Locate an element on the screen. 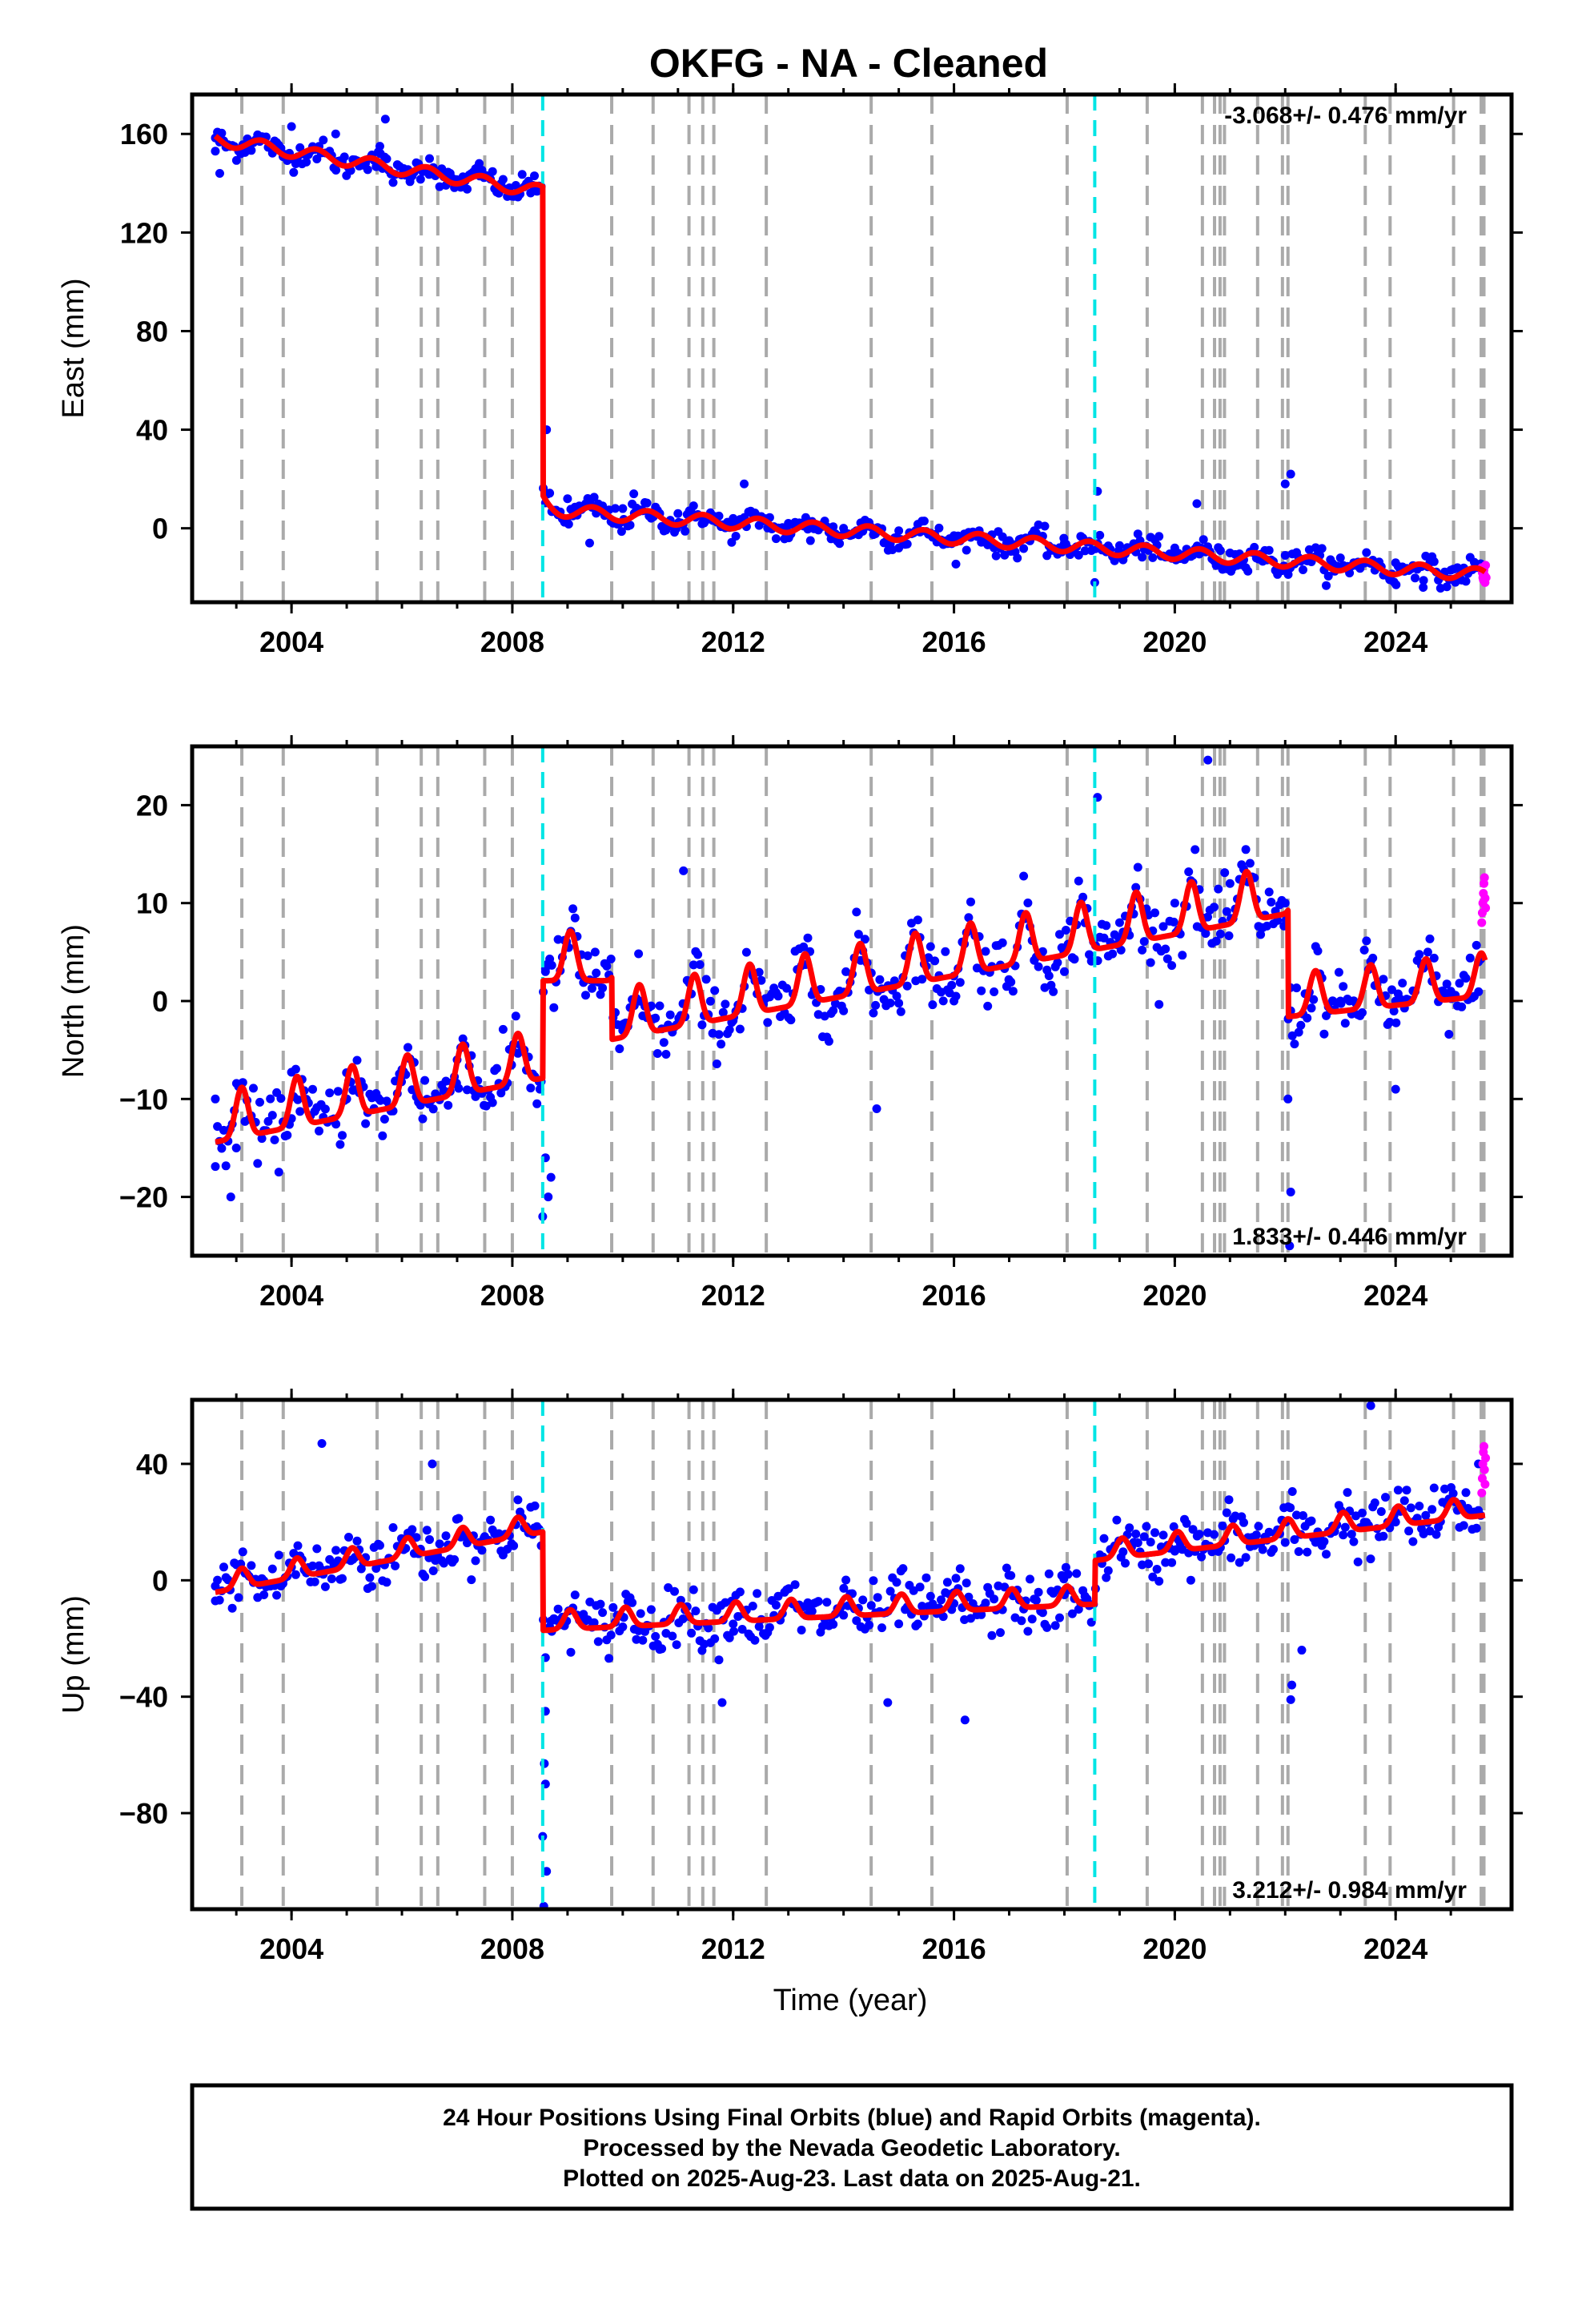 This screenshot has height=2324, width=1582. east-y-tick-label: 80 is located at coordinates (152, 331).